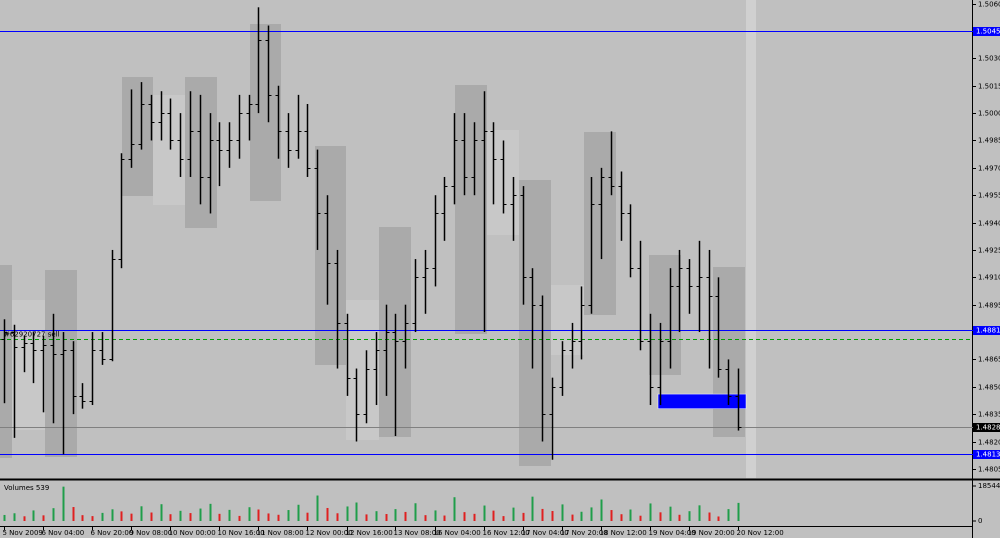 Image resolution: width=1000 pixels, height=538 pixels. What do you see at coordinates (989, 251) in the screenshot?
I see `y-tick-label: 1.4925` at bounding box center [989, 251].